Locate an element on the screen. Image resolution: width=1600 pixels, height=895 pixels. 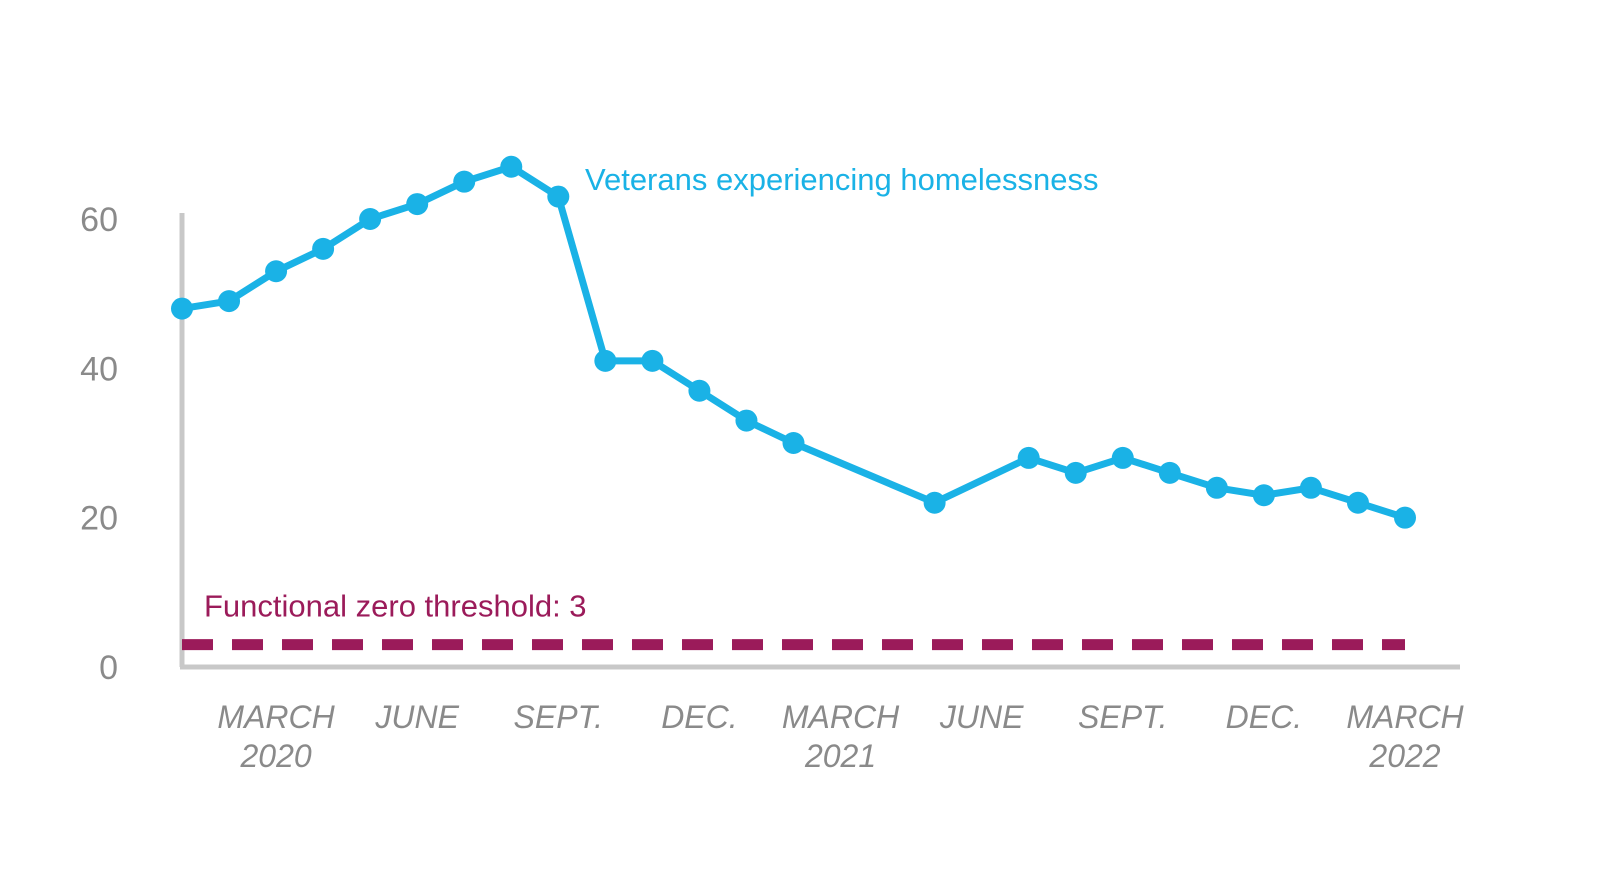
series-label: Veterans experiencing homelessness is located at coordinates (842, 179).